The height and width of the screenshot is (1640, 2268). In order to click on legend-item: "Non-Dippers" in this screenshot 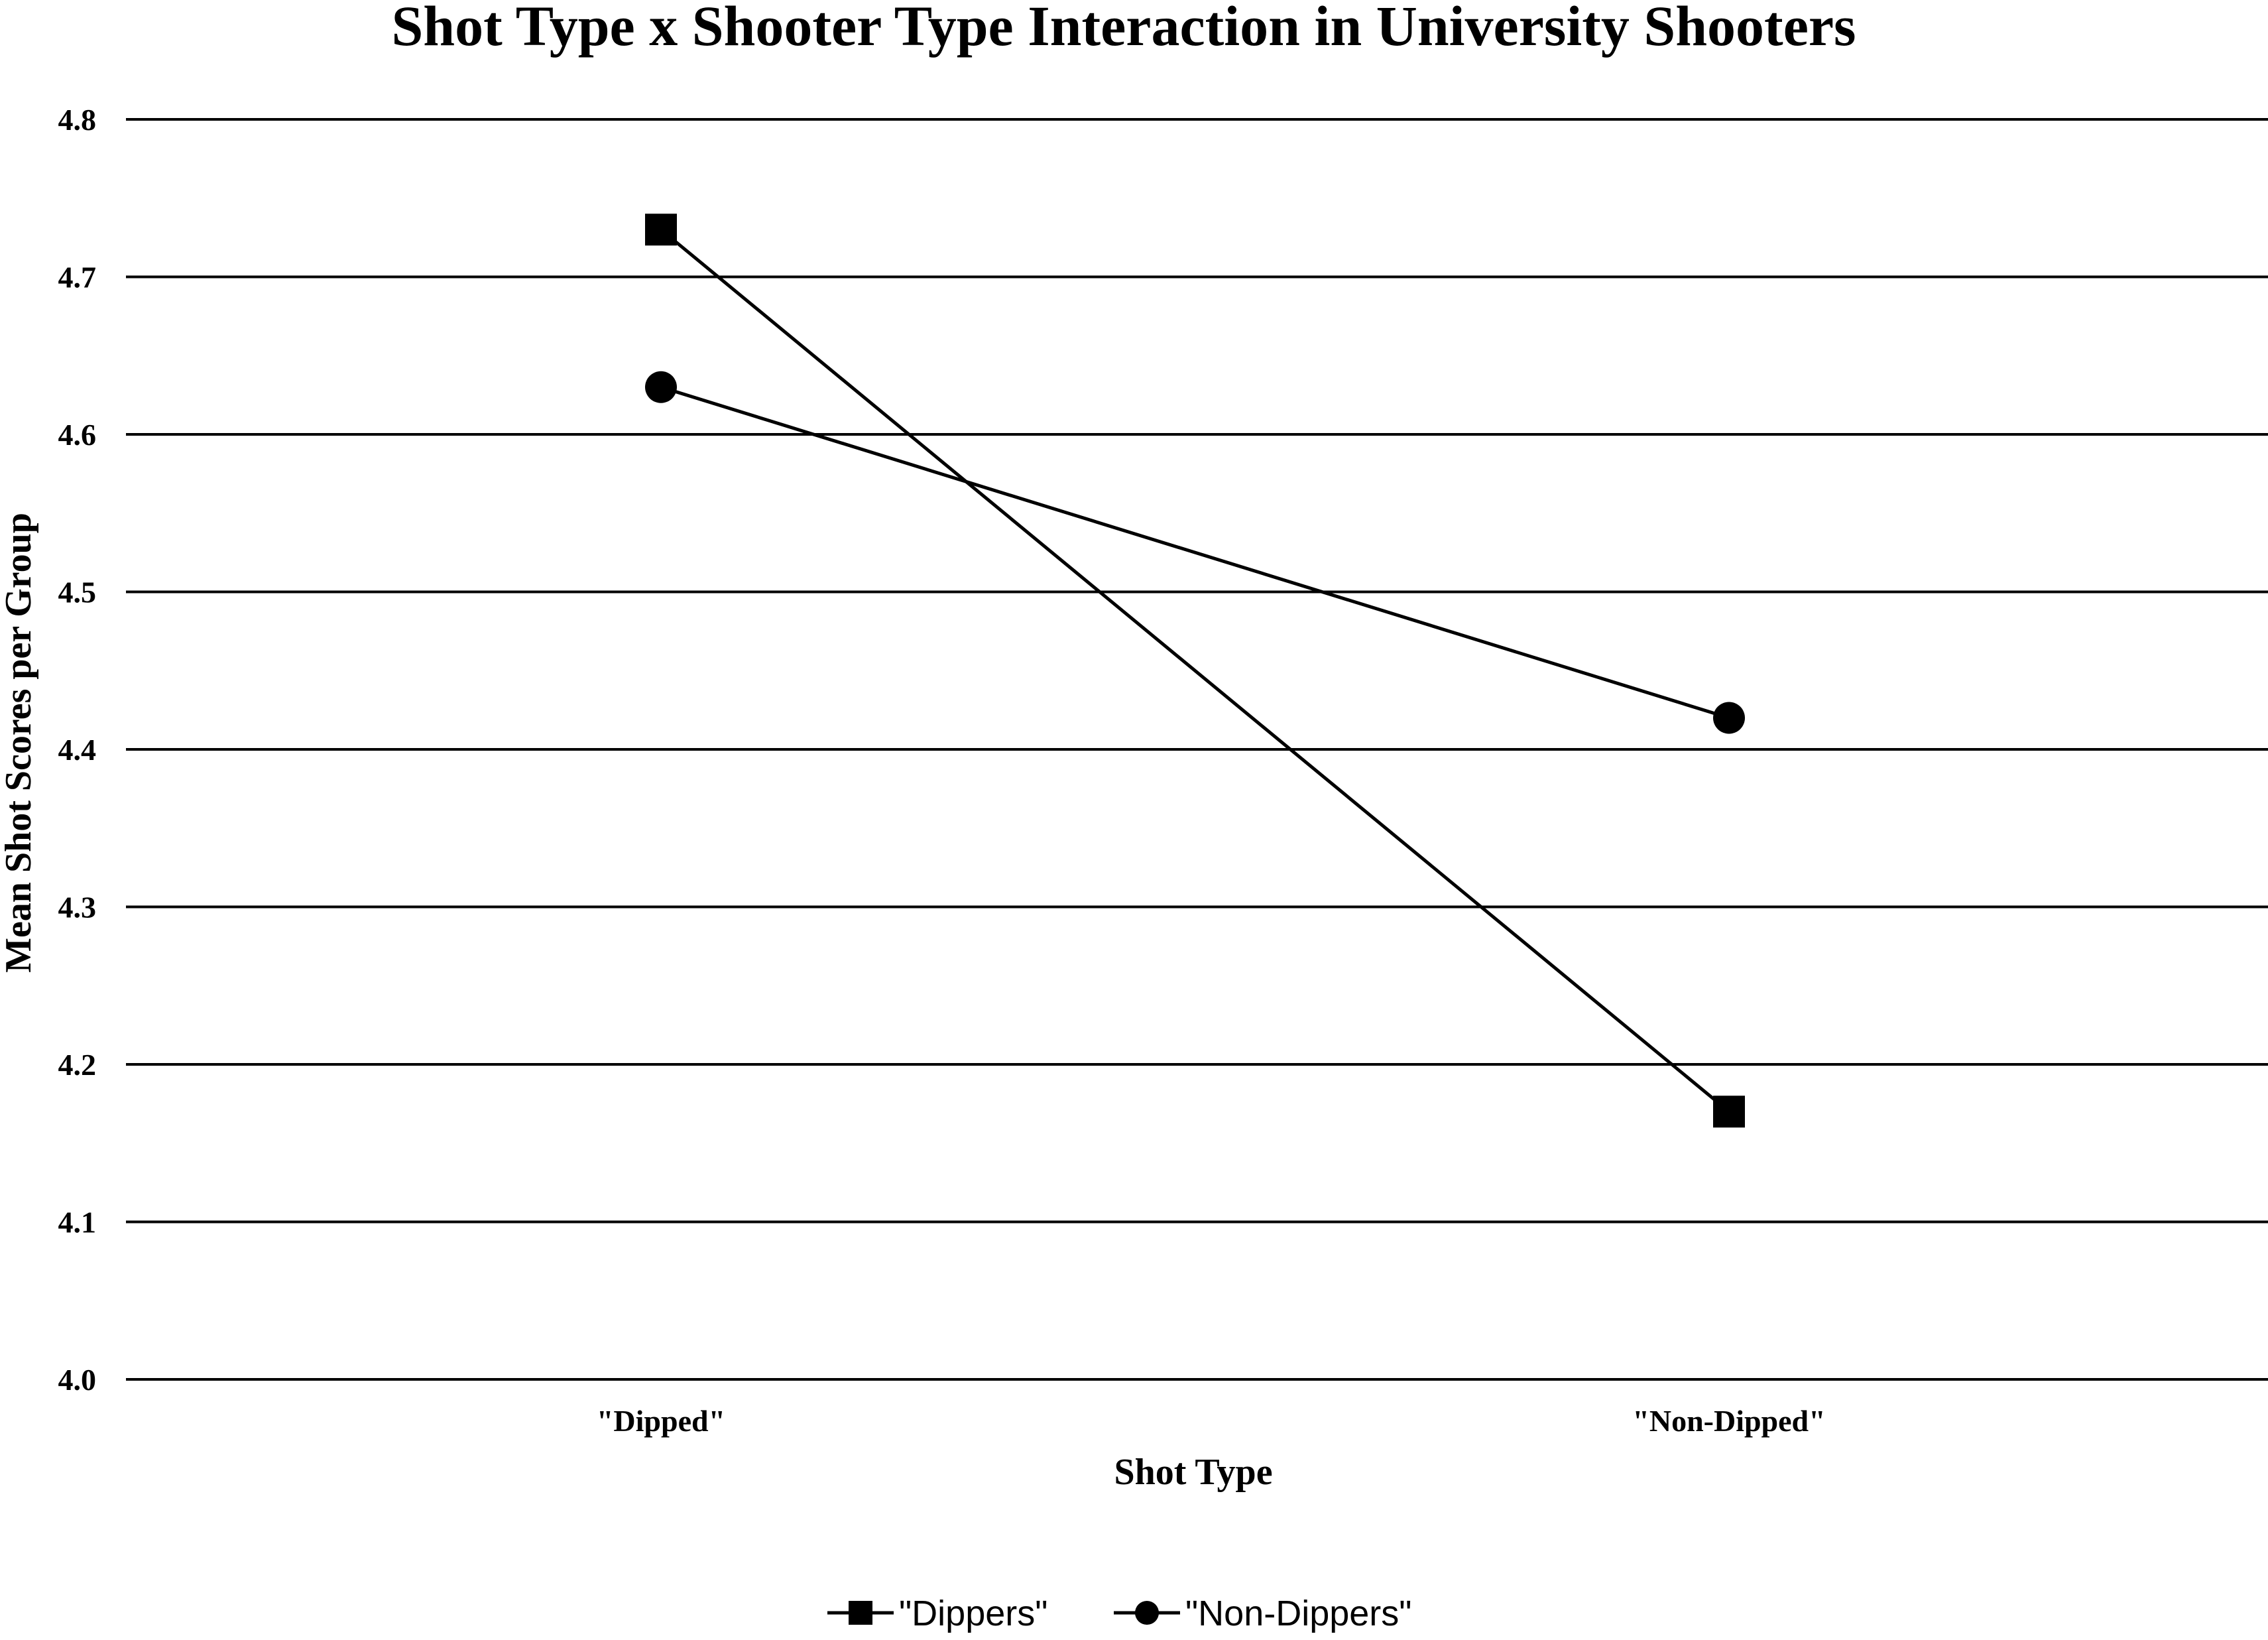, I will do `click(1262, 1613)`.